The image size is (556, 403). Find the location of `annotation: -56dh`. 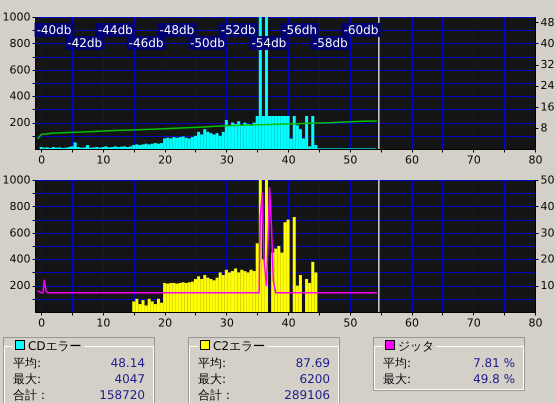

annotation: -56dh is located at coordinates (300, 30).